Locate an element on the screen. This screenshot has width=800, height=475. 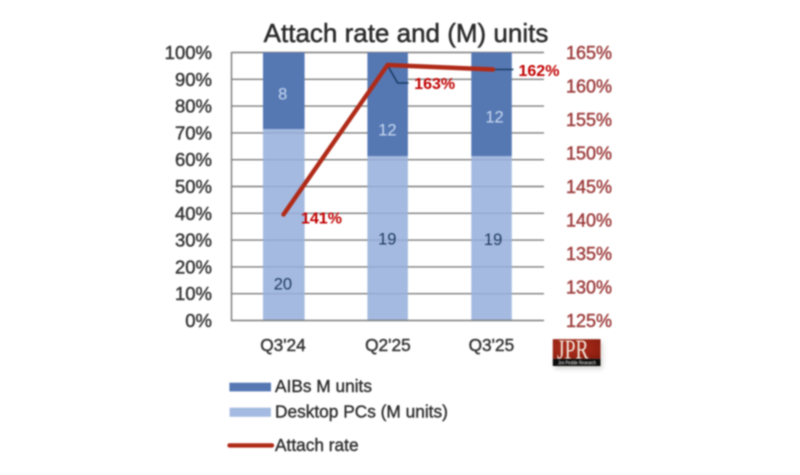
svg-text: Attach rate and (M) units is located at coordinates (406, 33).